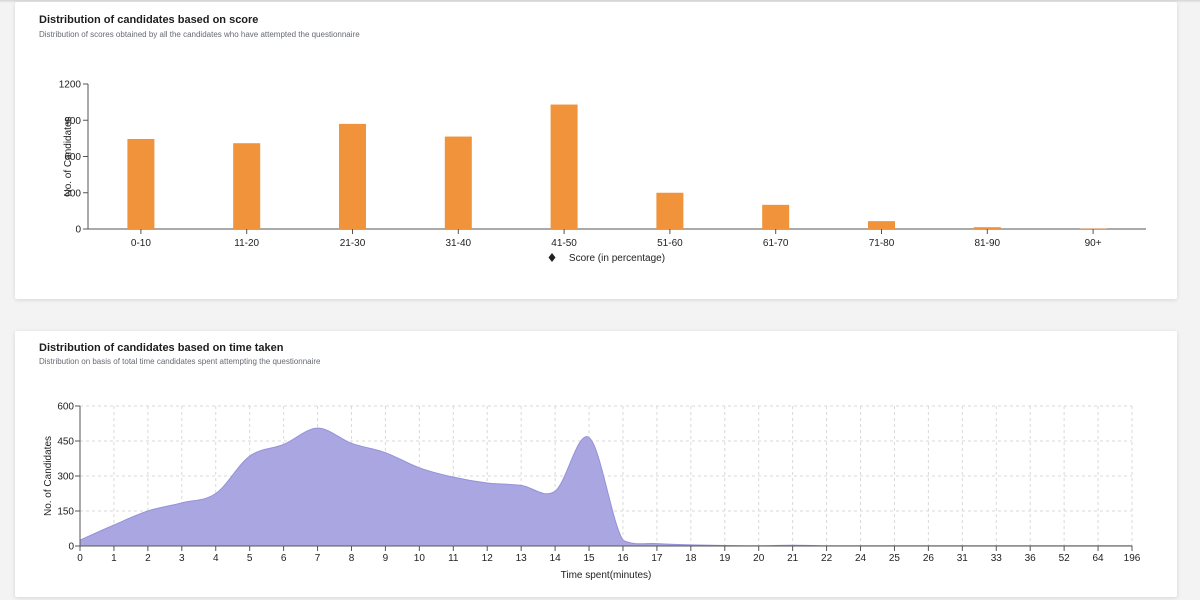 This screenshot has width=1200, height=600. I want to click on x-tick-label: 16, so click(623, 558).